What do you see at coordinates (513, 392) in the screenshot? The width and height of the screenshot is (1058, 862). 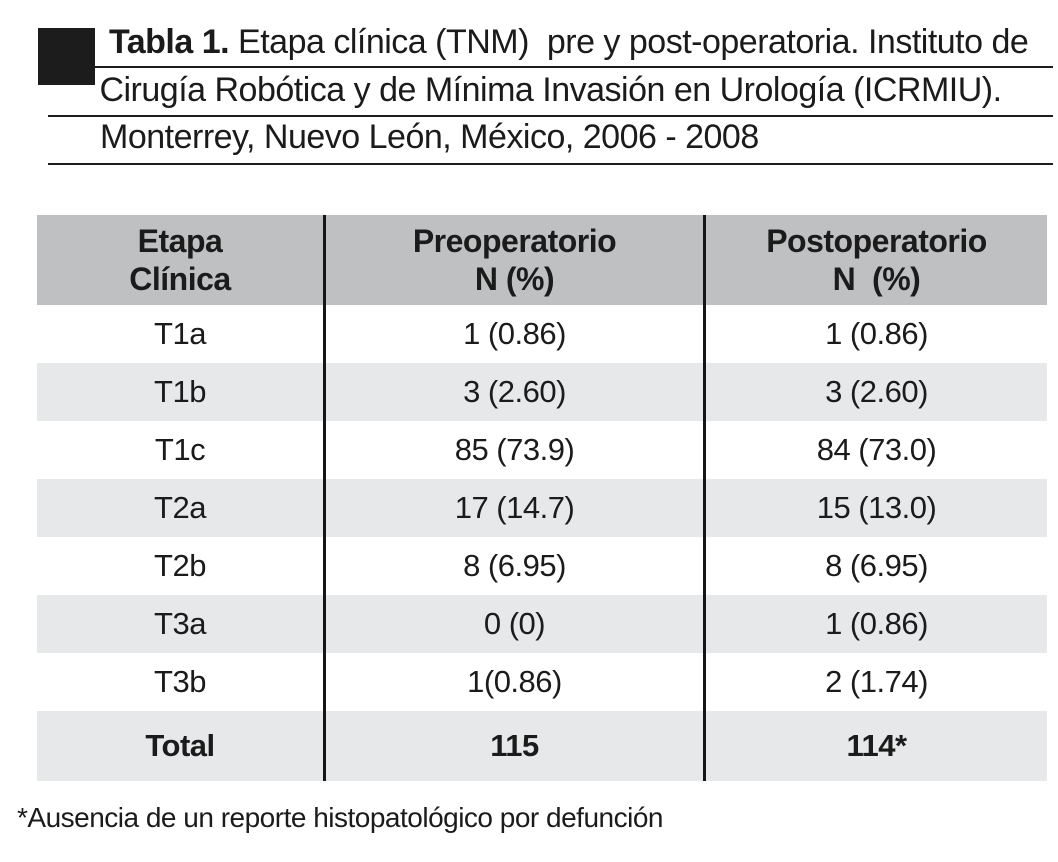 I see `preop-cell: 3 (2.60)` at bounding box center [513, 392].